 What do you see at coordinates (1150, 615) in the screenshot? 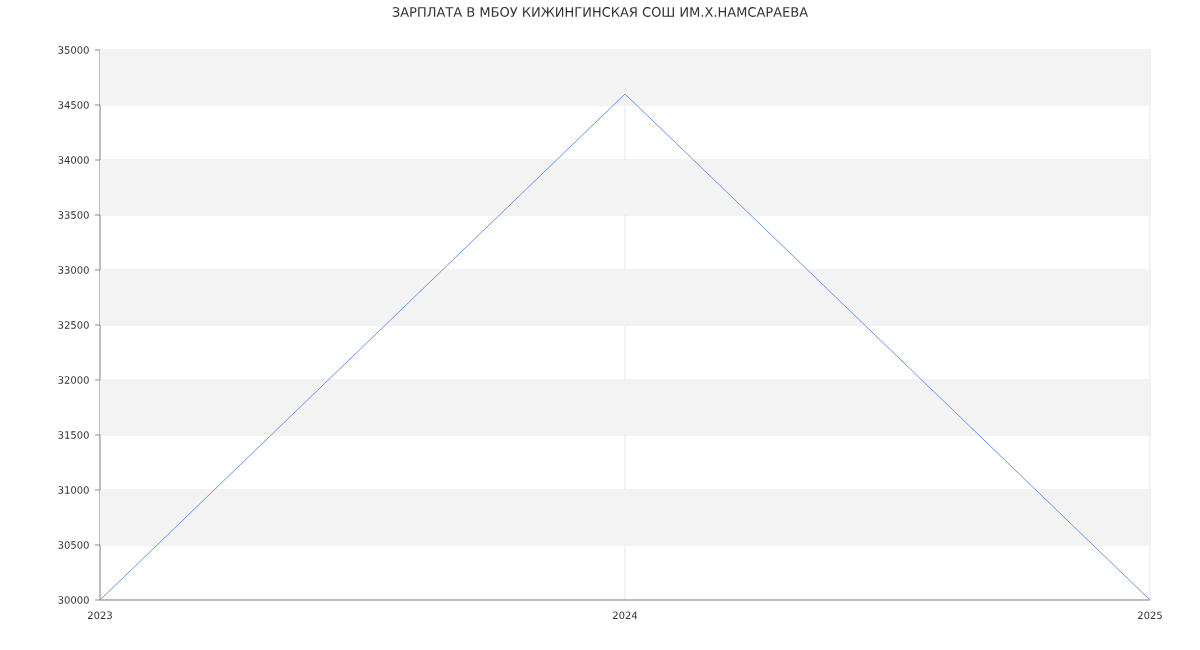
I see `x-tick-label: 2025` at bounding box center [1150, 615].